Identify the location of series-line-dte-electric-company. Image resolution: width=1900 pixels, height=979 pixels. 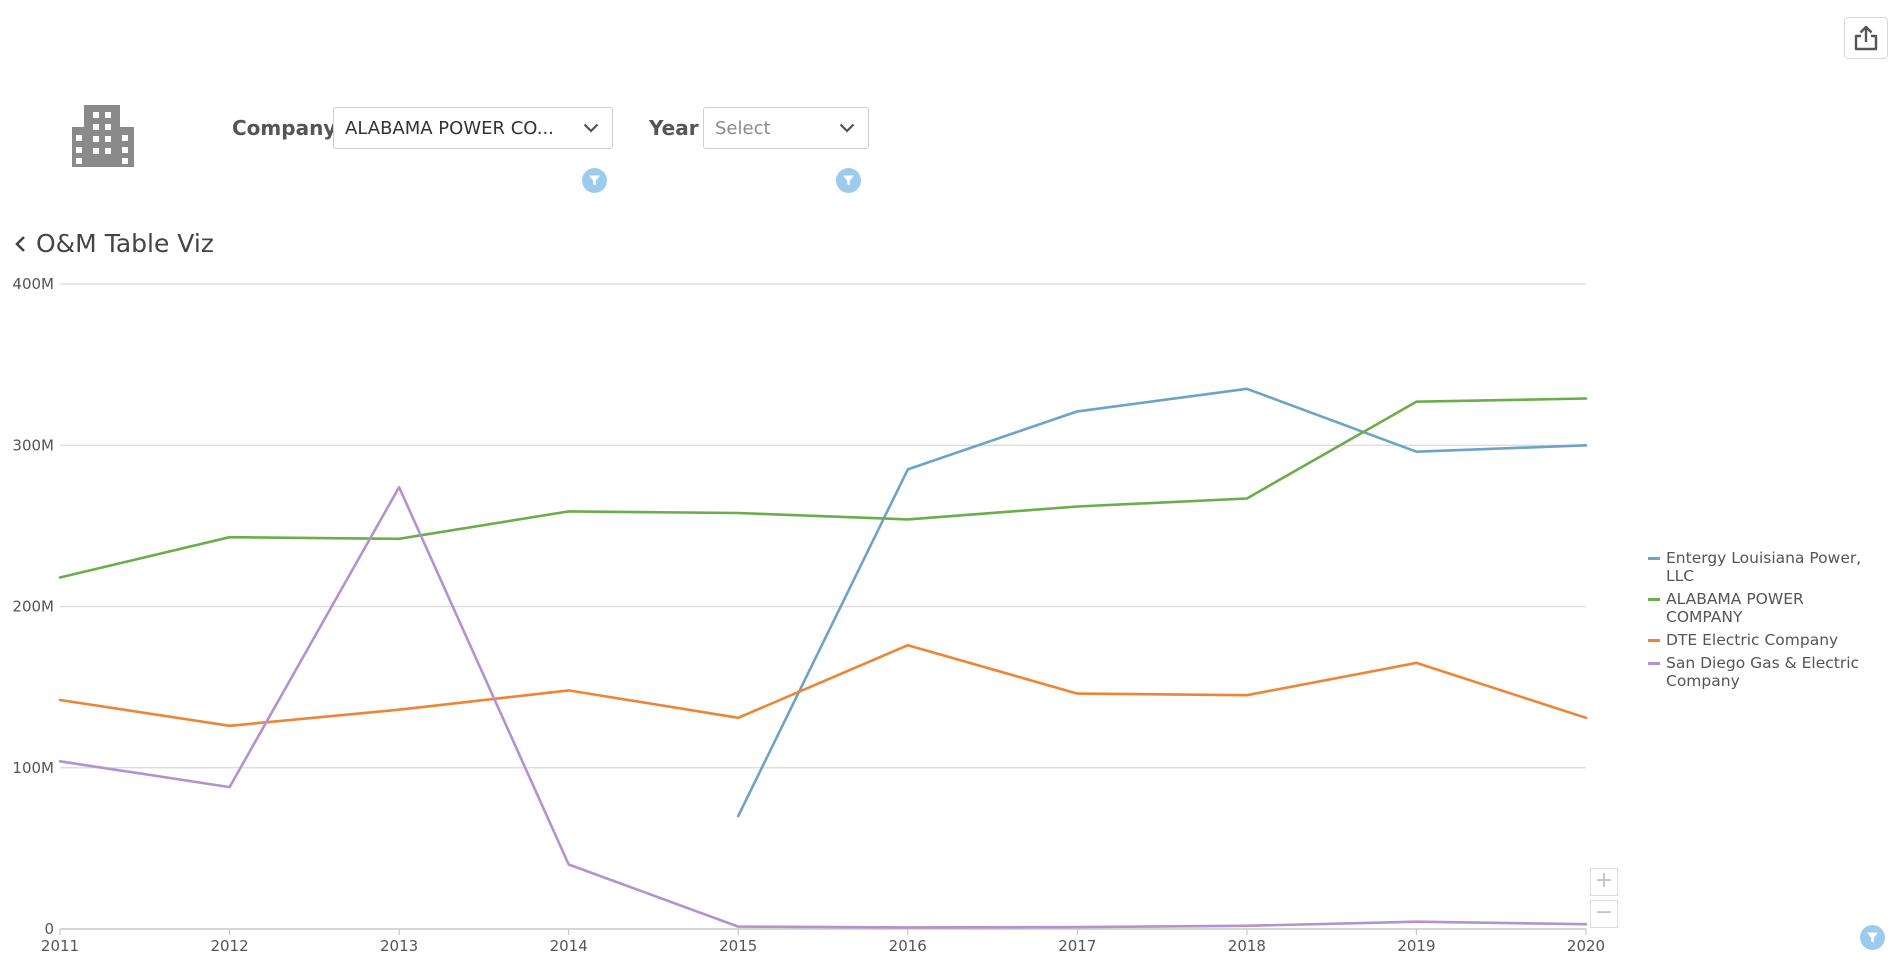
(823, 685).